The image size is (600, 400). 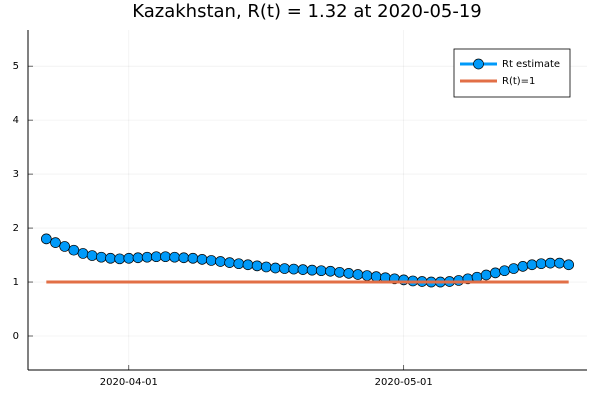 I want to click on x-tick-label: 2020-05-01, so click(x=404, y=382).